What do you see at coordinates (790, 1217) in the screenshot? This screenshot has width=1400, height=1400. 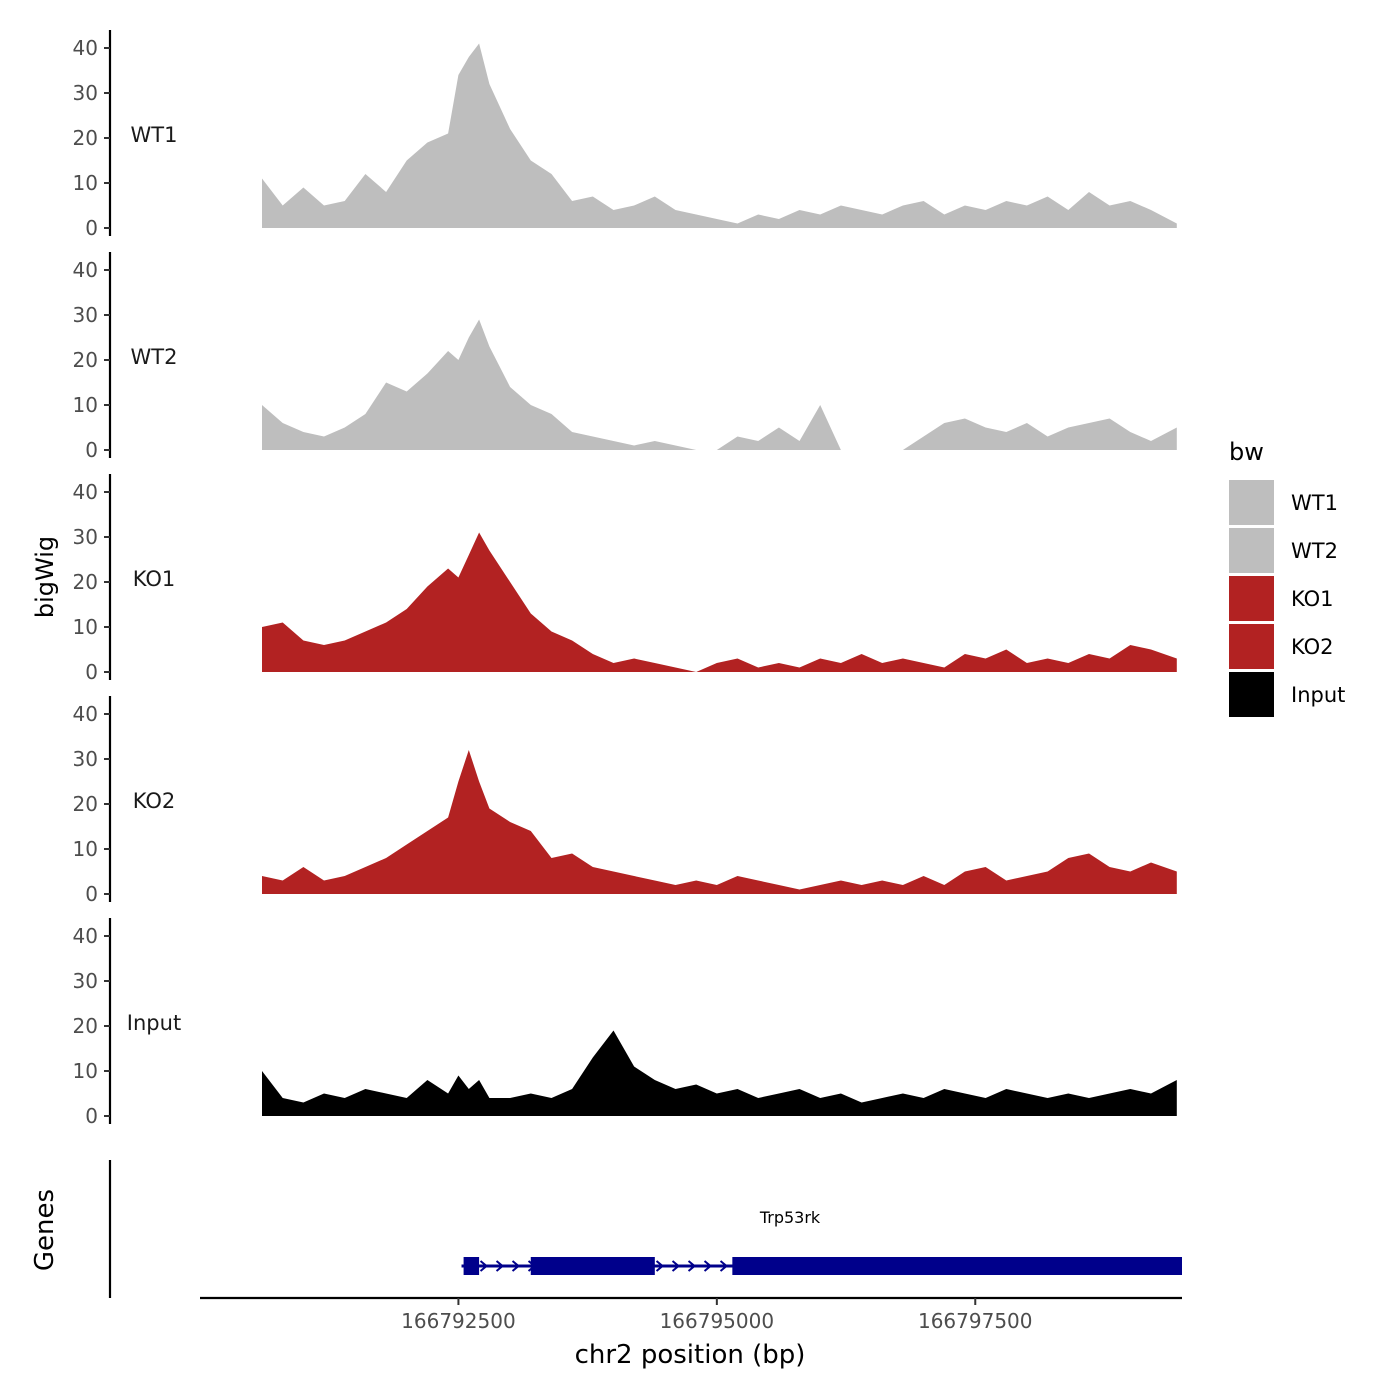 I see `gene-name-label: Trp53rk` at bounding box center [790, 1217].